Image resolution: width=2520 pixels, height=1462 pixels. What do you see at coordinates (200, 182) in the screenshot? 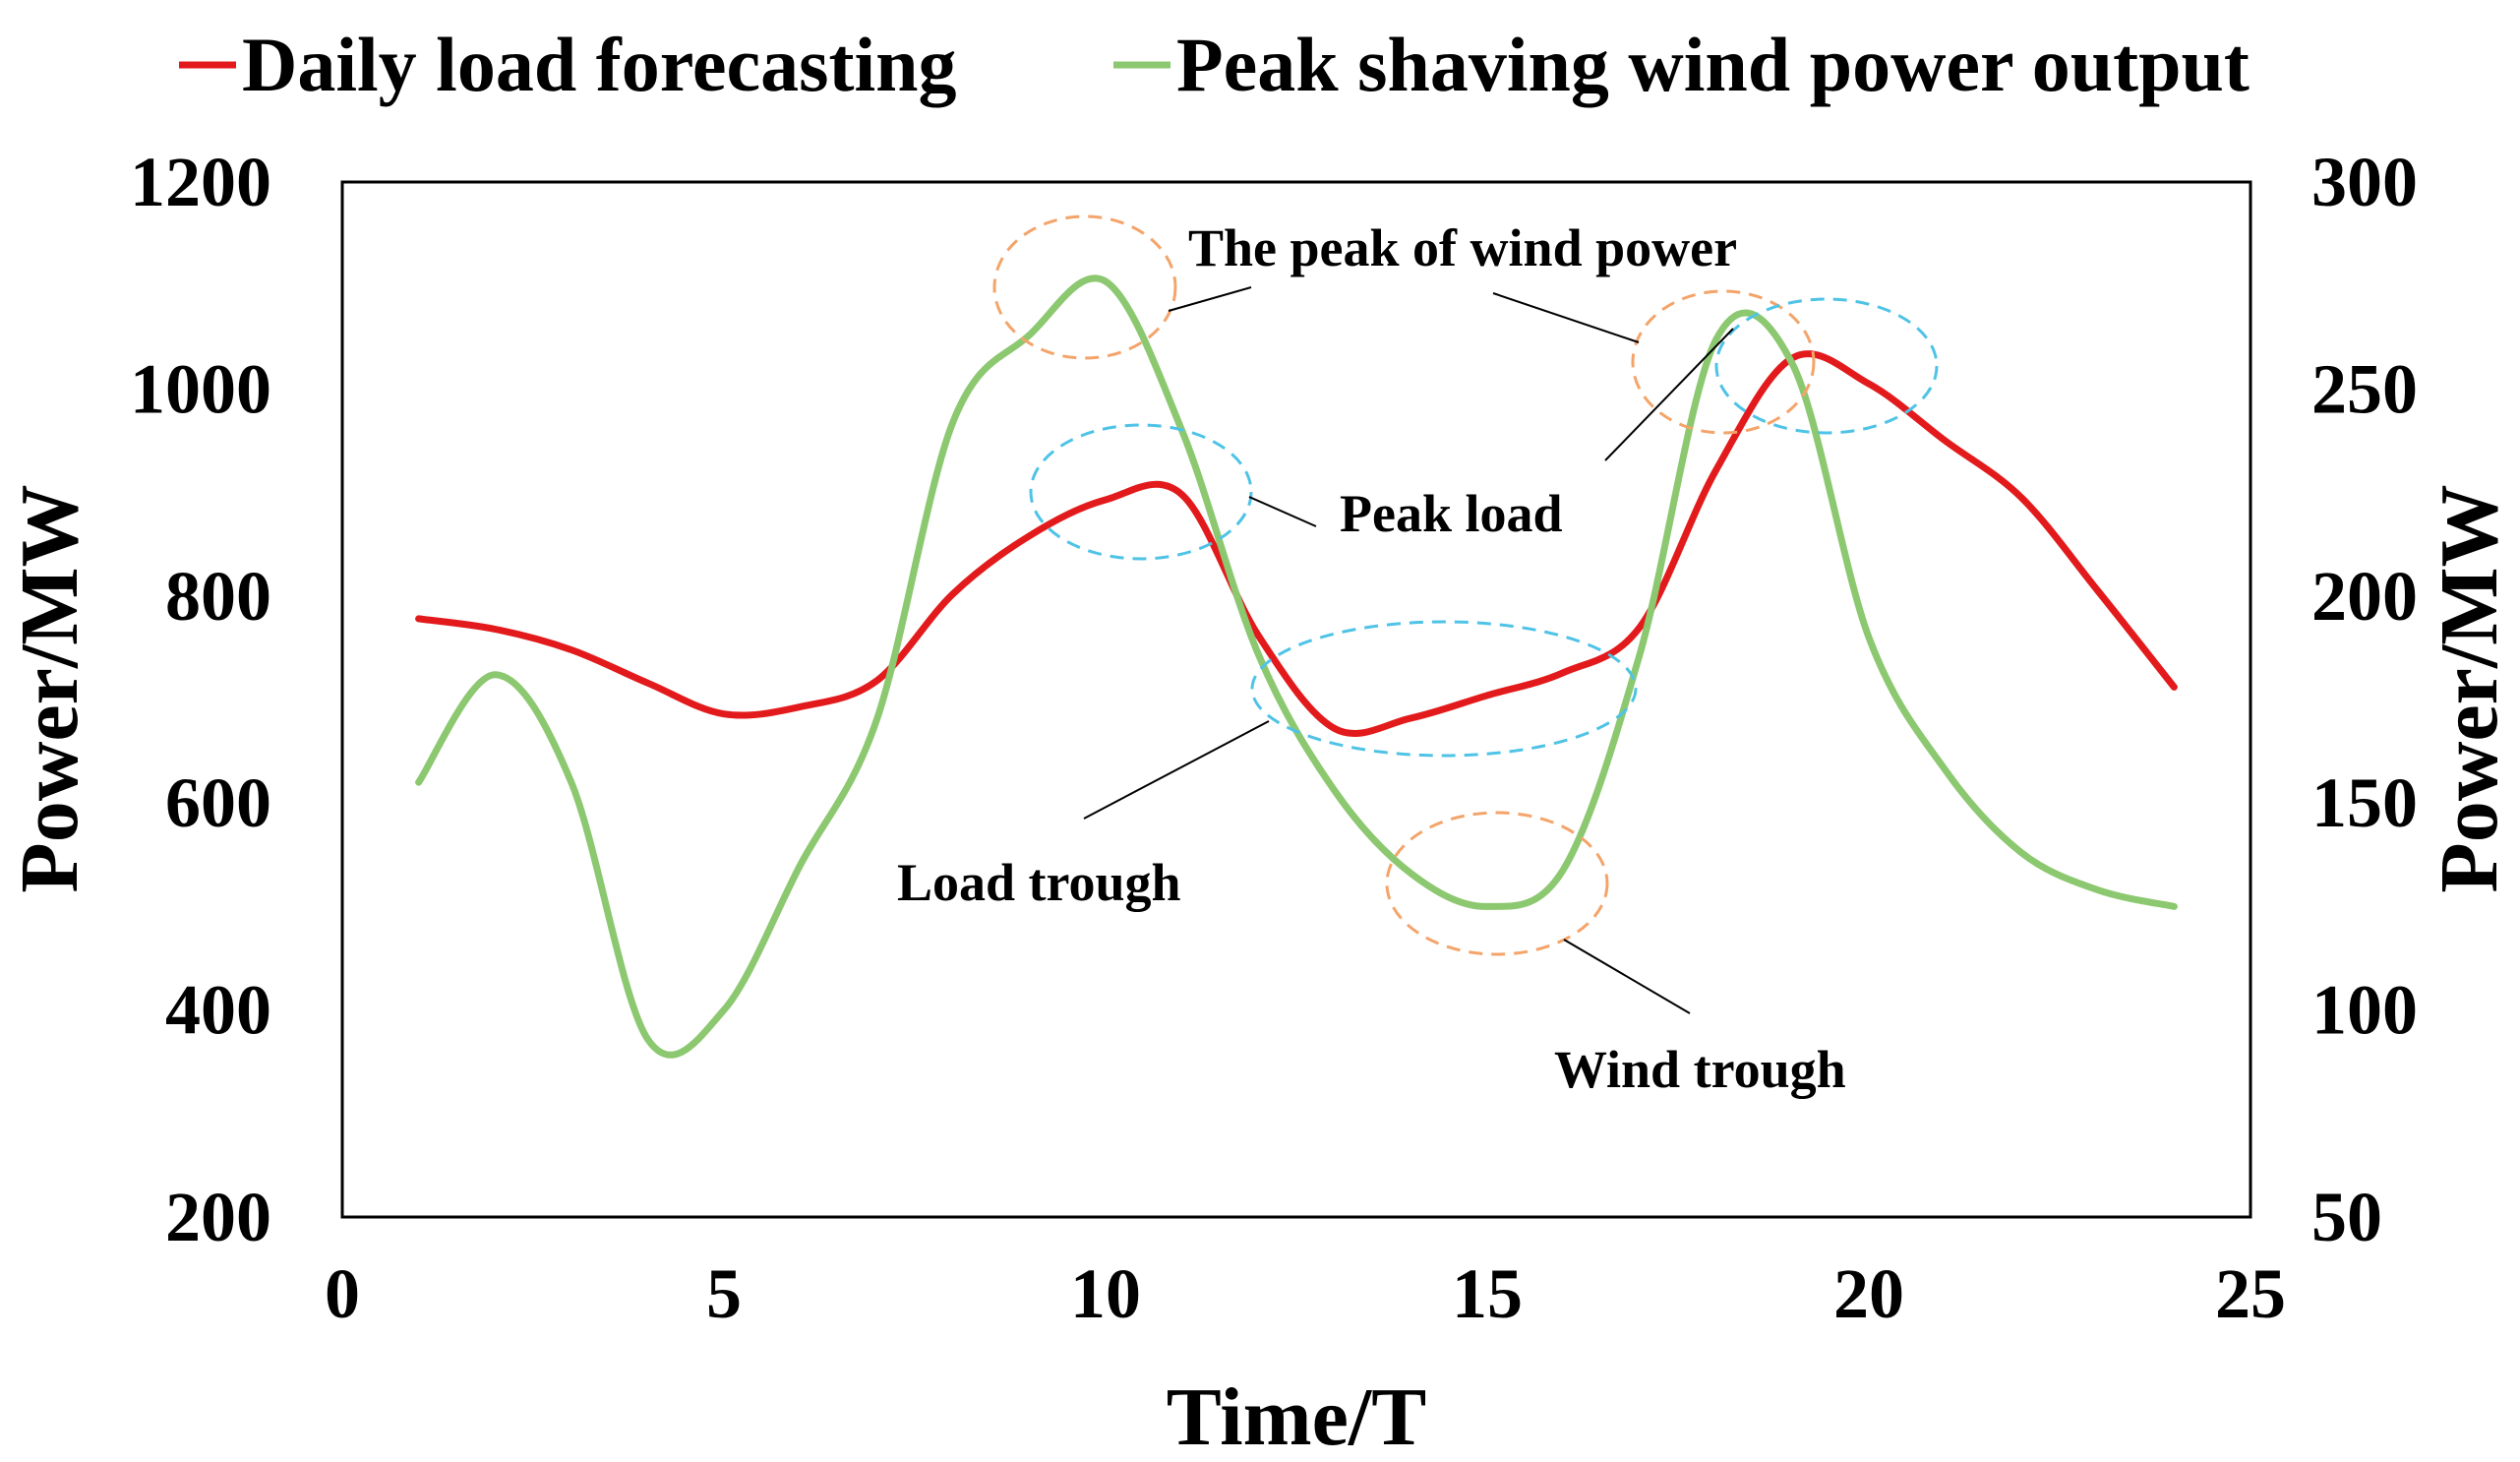
I see `y-tick-label: 1200` at bounding box center [200, 182].